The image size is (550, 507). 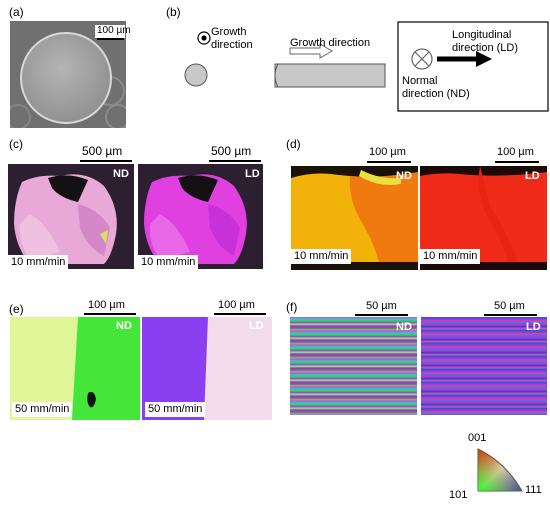 I want to click on panel-e-left-scale-bar, so click(x=110, y=314).